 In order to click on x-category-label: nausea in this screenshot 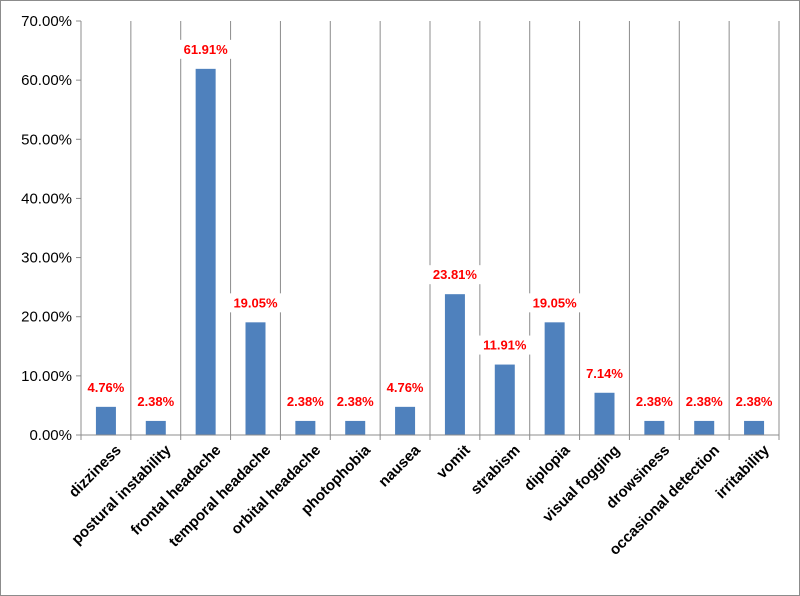, I will do `click(399, 465)`.